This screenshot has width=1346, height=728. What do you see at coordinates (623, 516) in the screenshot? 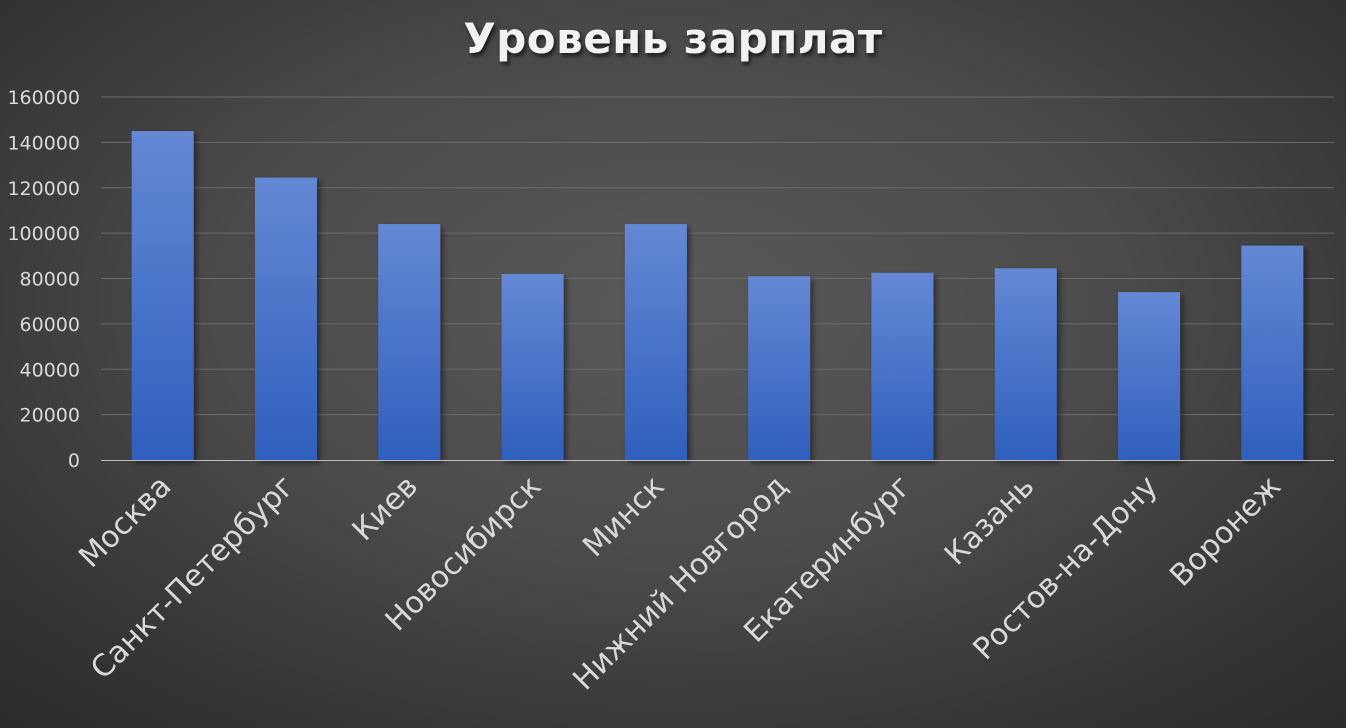
I see `x-category-label: Минск` at bounding box center [623, 516].